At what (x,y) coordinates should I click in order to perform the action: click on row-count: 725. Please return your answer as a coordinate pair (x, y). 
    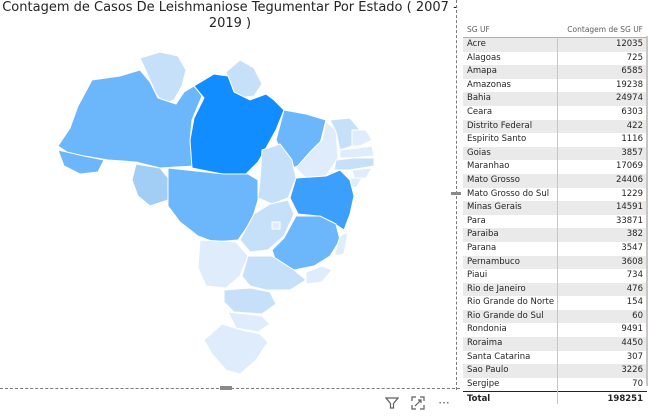
    Looking at the image, I should click on (634, 57).